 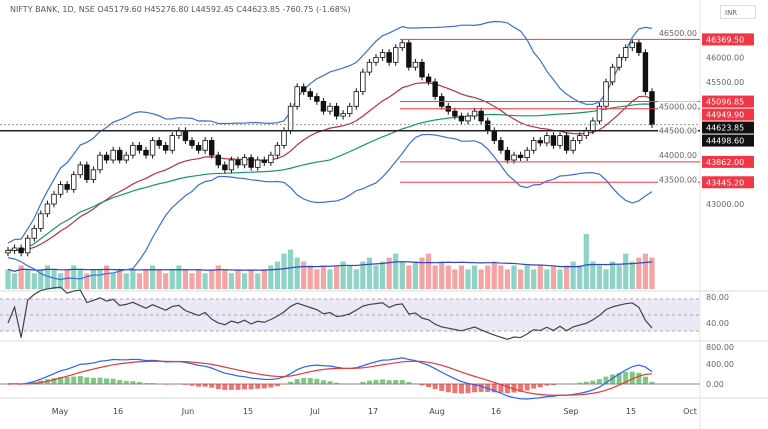 What do you see at coordinates (717, 323) in the screenshot?
I see `rsi-tick: 40.00` at bounding box center [717, 323].